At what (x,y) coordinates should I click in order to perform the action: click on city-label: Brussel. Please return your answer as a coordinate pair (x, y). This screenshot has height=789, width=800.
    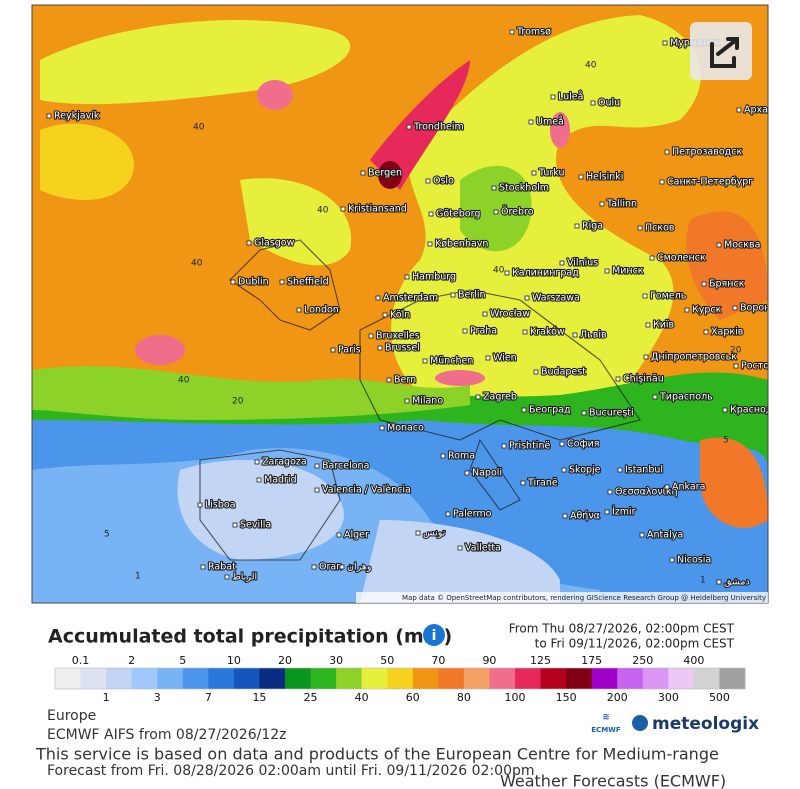
    Looking at the image, I should click on (402, 348).